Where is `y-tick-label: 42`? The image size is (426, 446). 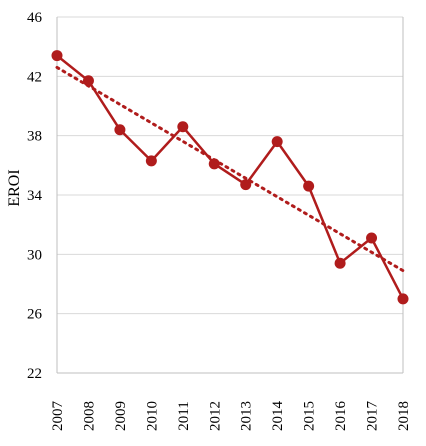
y-tick-label: 42 is located at coordinates (34, 77).